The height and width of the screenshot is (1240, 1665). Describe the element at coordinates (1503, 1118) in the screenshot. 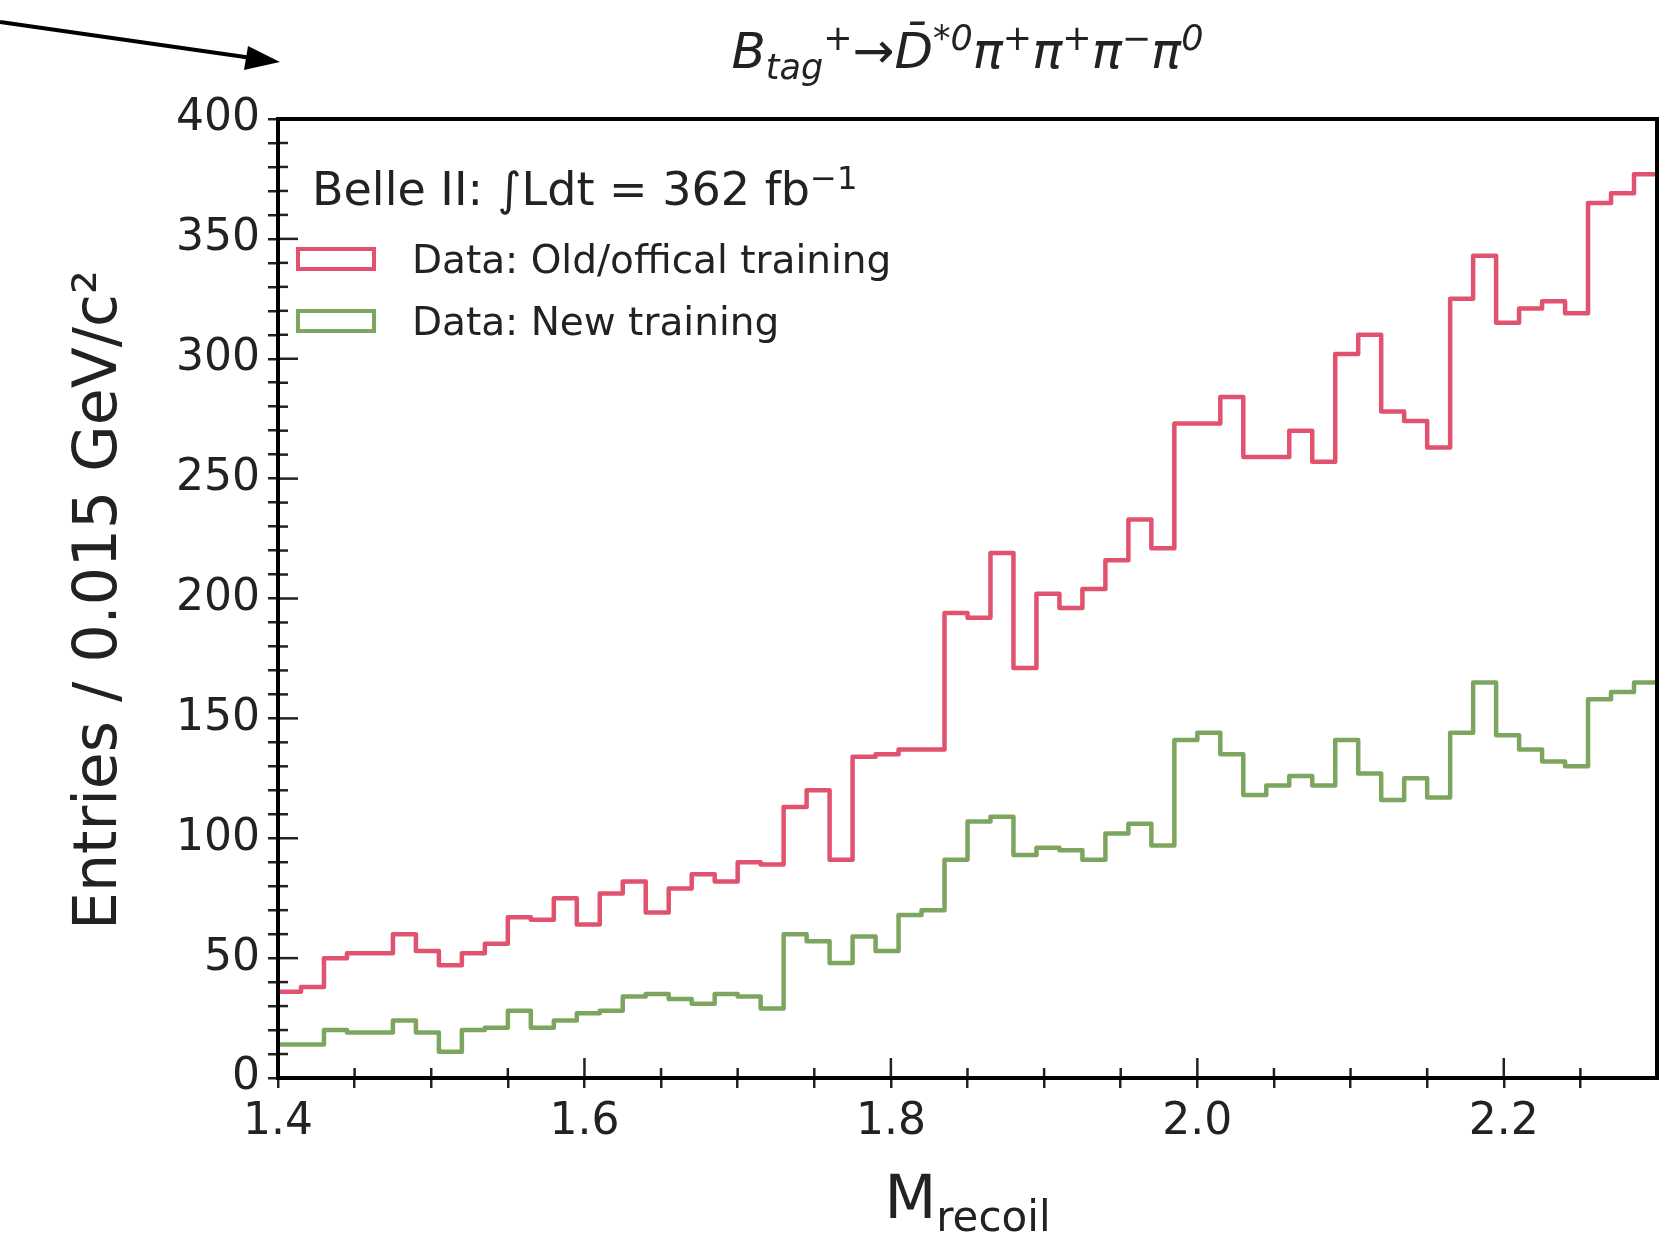

I see `x-tick-label: 2.2` at that location.